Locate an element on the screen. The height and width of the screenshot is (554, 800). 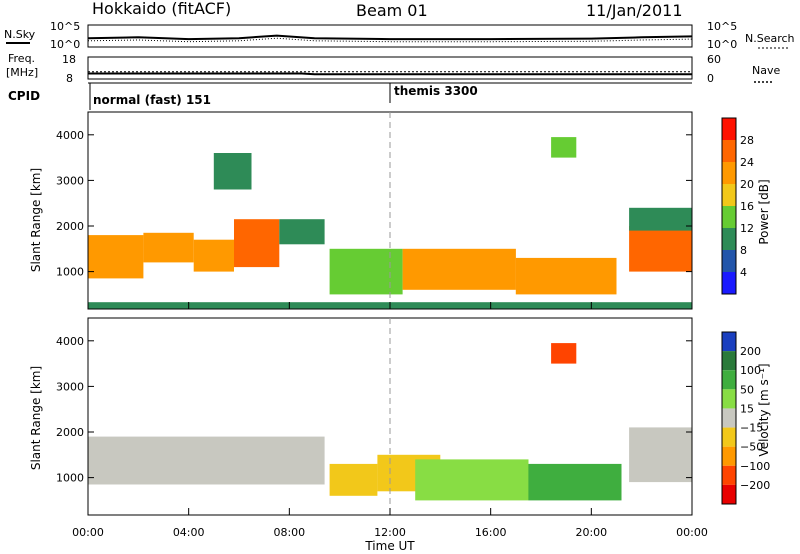
power-colorbar: 4 8 12 16 20 24 28 is located at coordinates (737, 206).